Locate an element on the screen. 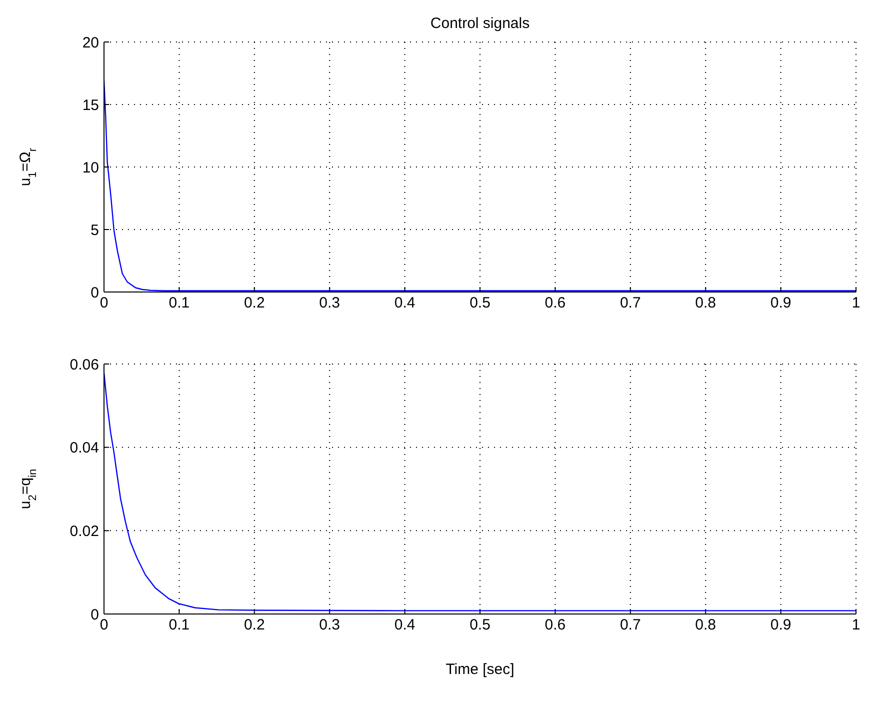  y-tick-label: 15 is located at coordinates (90, 105).